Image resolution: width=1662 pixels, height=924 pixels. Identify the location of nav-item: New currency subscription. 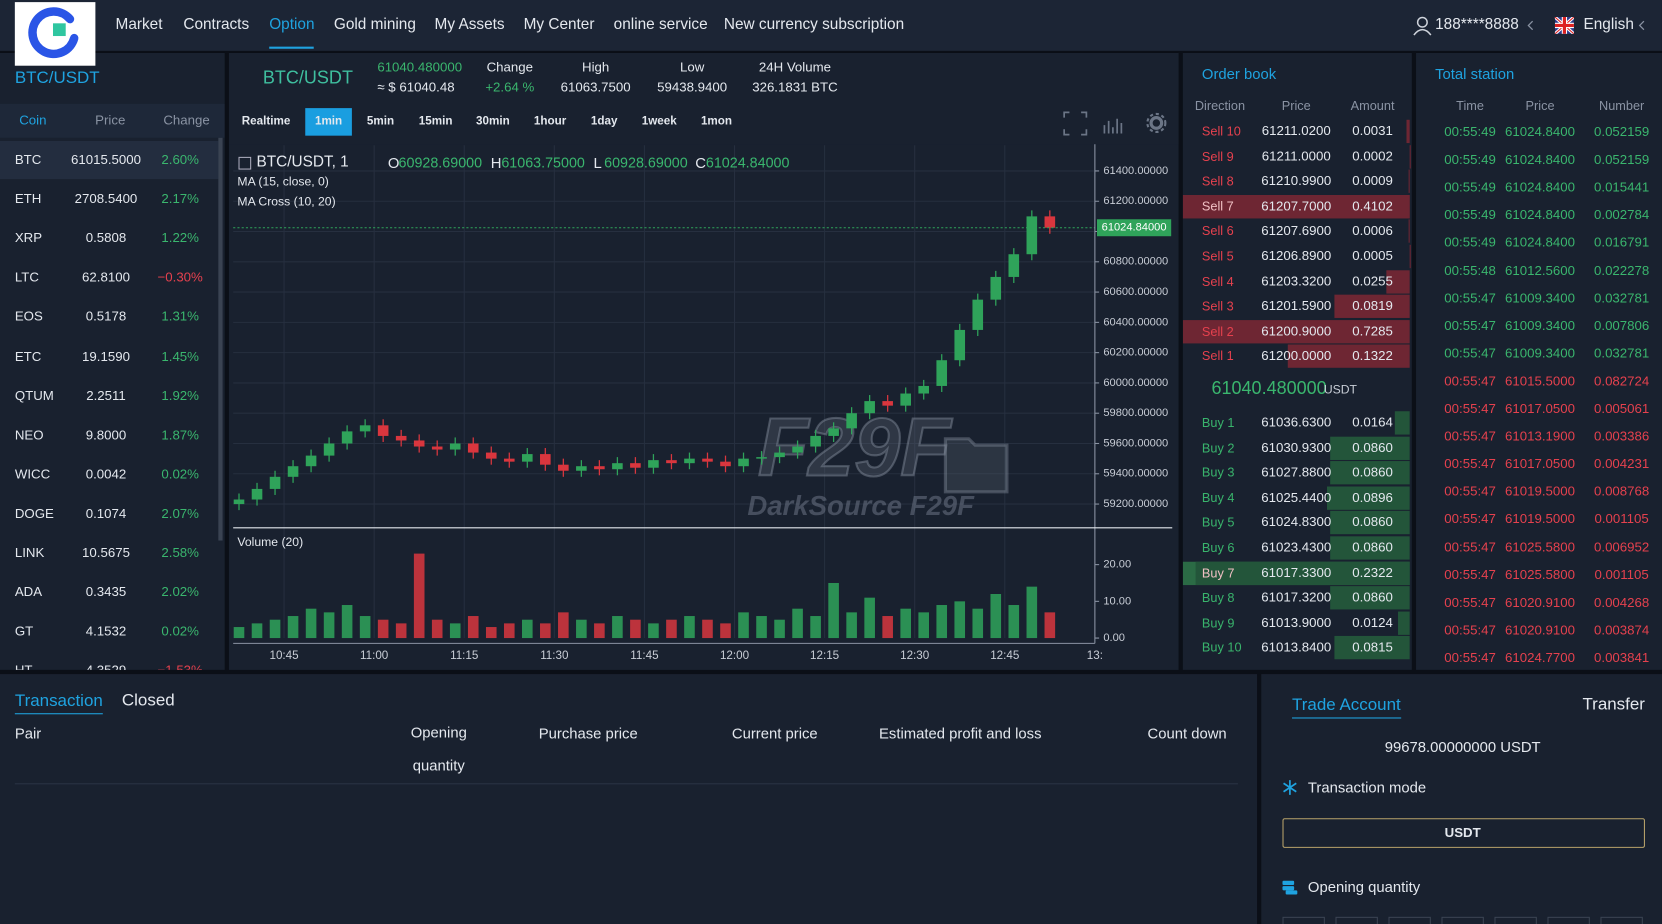
(814, 25).